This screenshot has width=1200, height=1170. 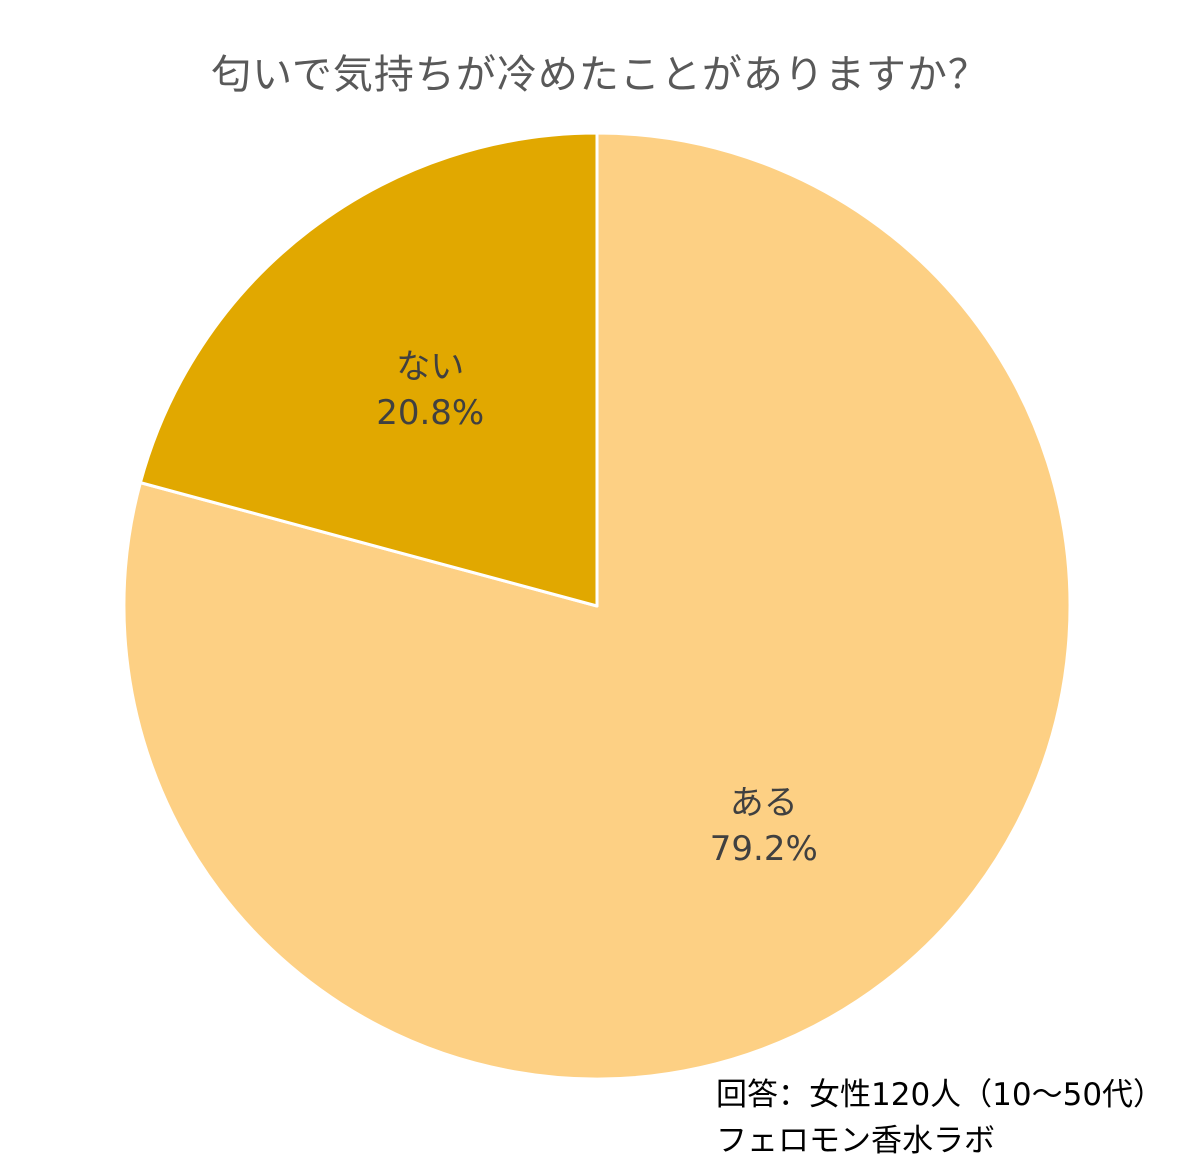 I want to click on slice-value-label: 20.8%, so click(x=430, y=413).